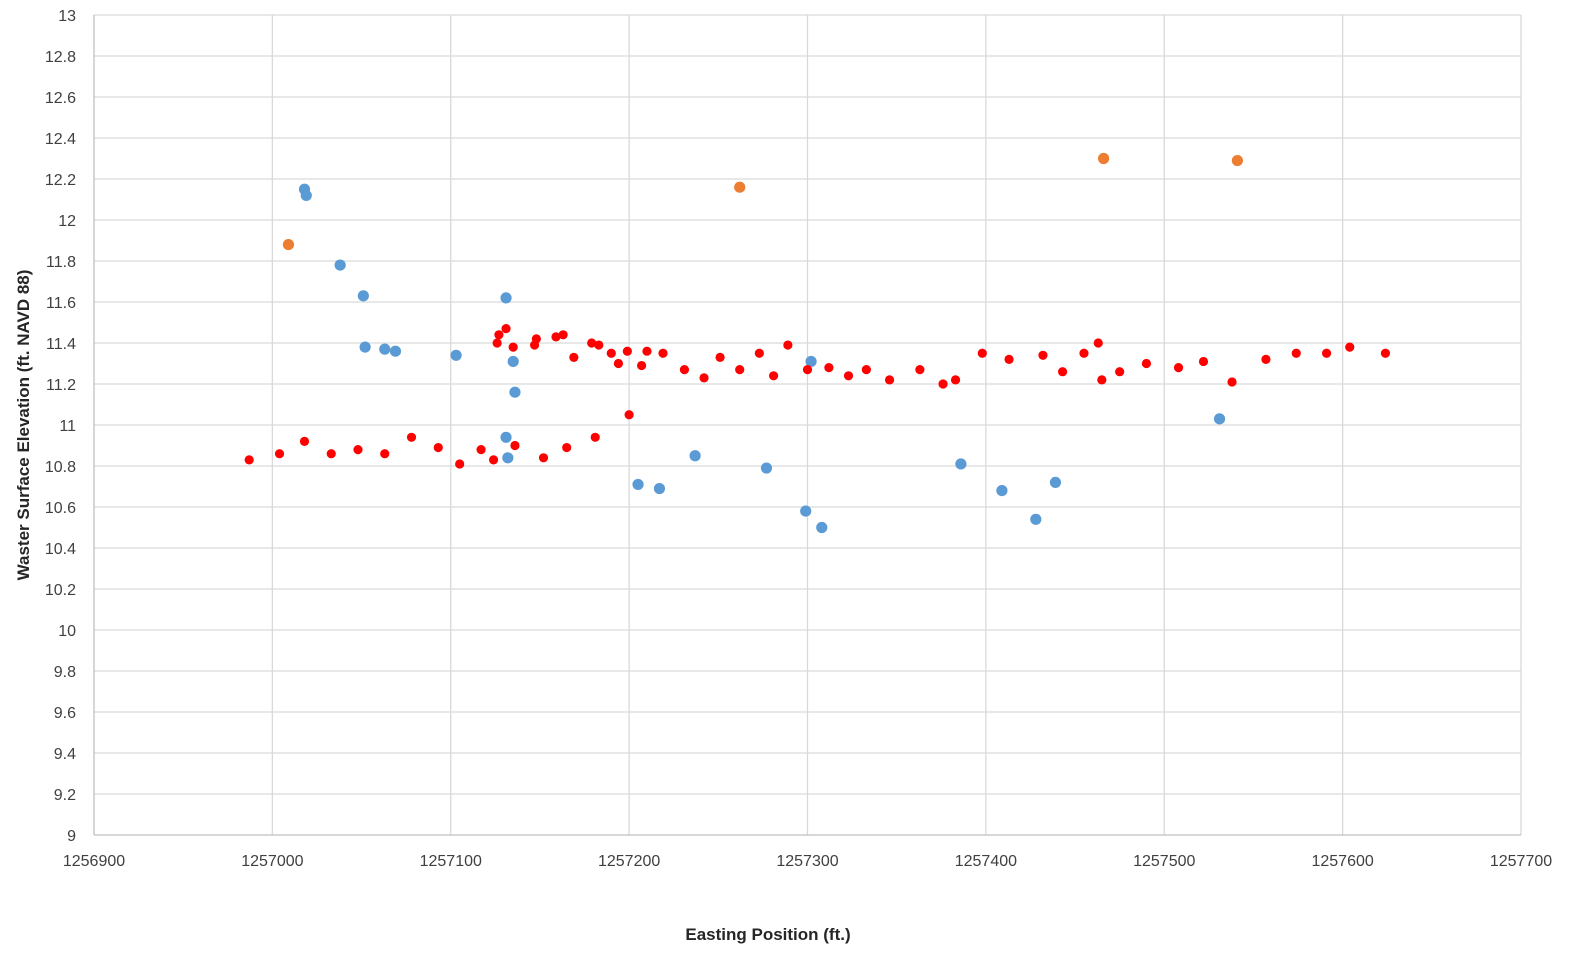  Describe the element at coordinates (67, 631) in the screenshot. I see `y-tick-label: 10` at that location.